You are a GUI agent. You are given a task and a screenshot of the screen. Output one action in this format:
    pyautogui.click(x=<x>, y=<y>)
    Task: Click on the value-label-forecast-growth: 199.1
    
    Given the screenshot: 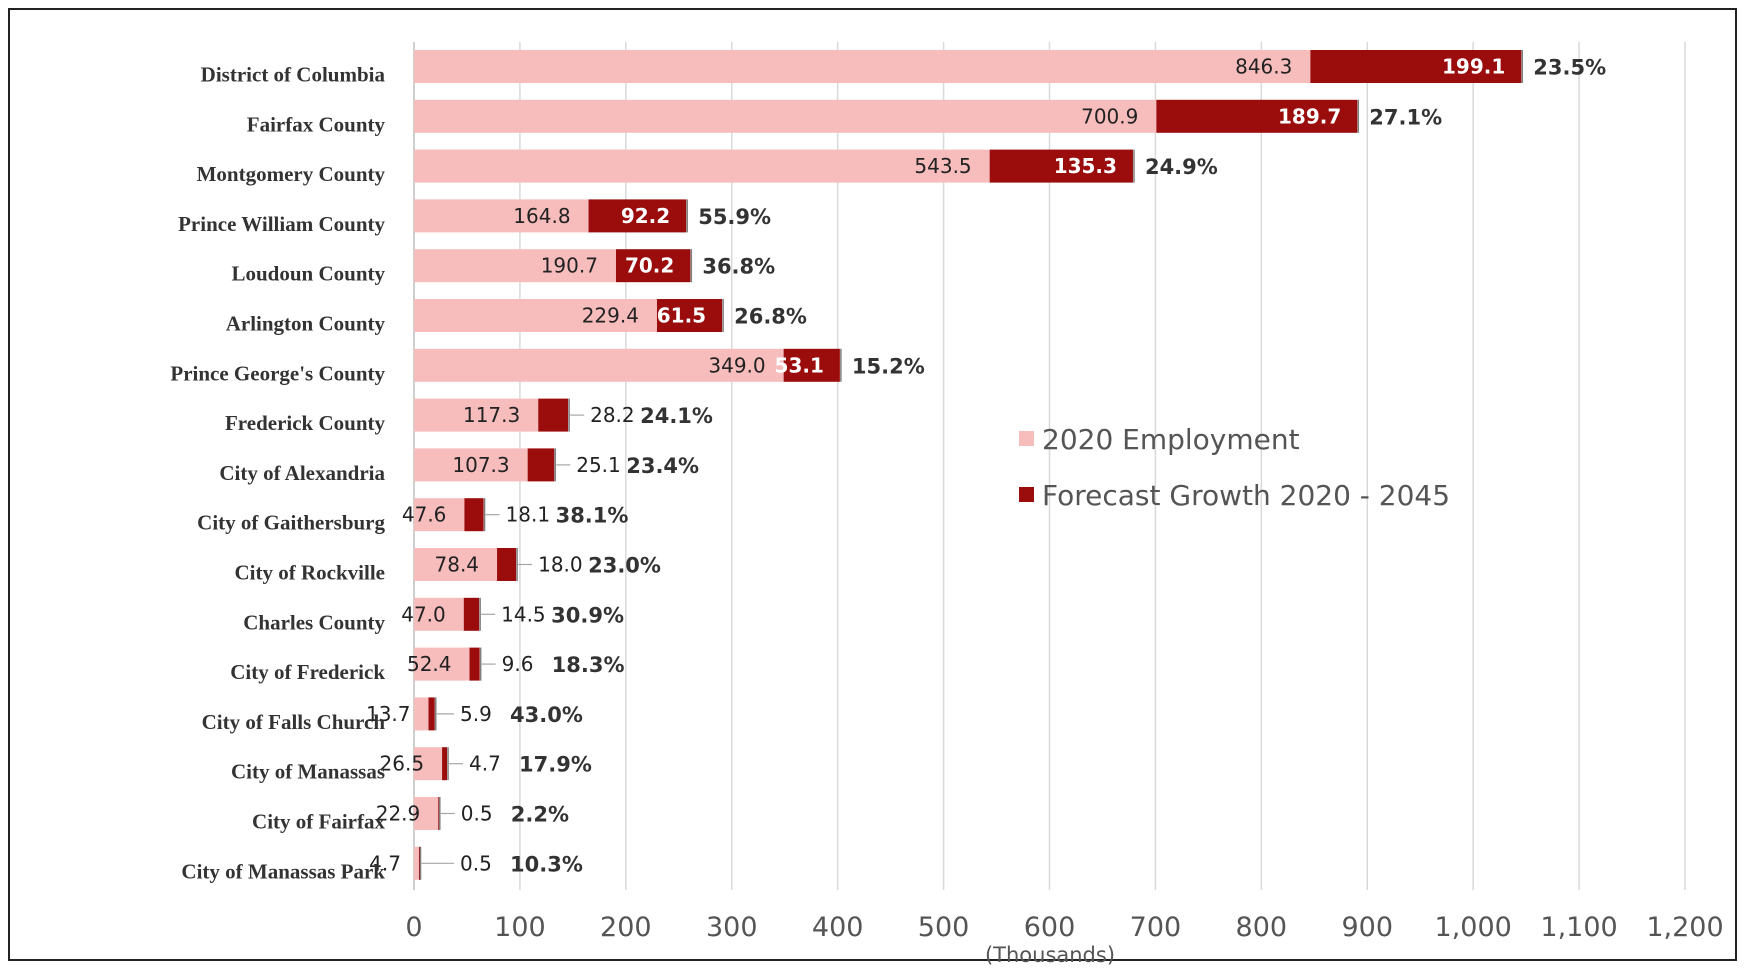 What is the action you would take?
    pyautogui.click(x=1473, y=67)
    